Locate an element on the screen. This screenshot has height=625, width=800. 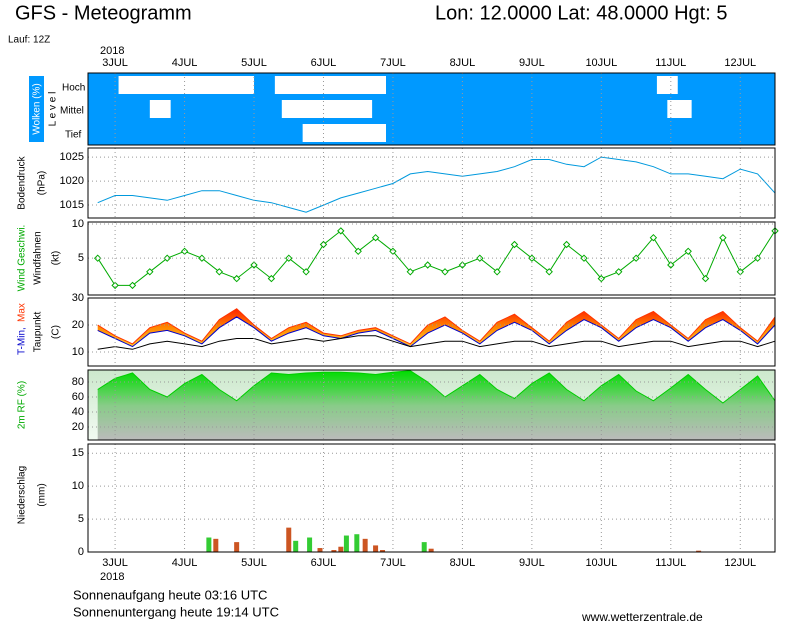
y-tick-label: 0 is located at coordinates (81, 552).